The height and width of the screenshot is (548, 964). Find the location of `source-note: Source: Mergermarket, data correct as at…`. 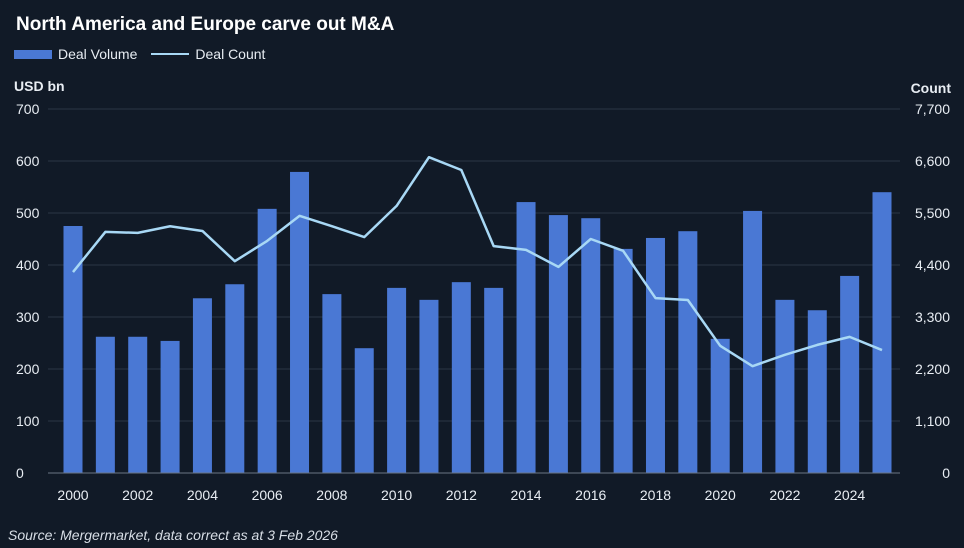

source-note: Source: Mergermarket, data correct as at… is located at coordinates (173, 535).